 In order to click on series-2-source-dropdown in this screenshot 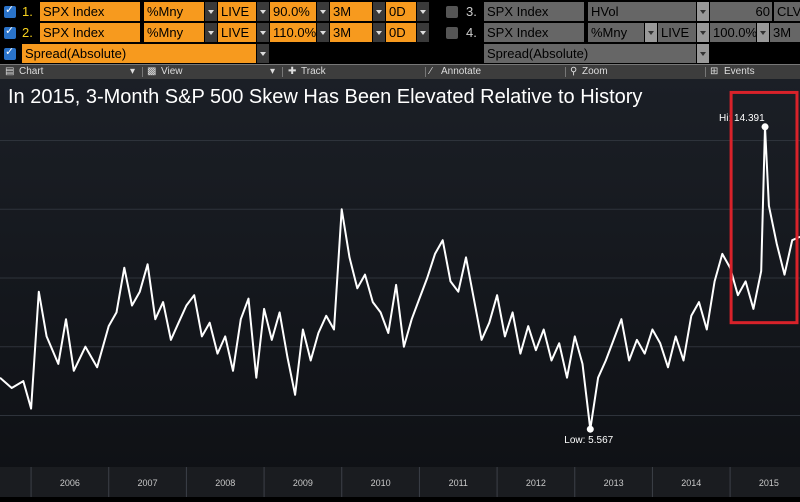, I will do `click(263, 32)`.